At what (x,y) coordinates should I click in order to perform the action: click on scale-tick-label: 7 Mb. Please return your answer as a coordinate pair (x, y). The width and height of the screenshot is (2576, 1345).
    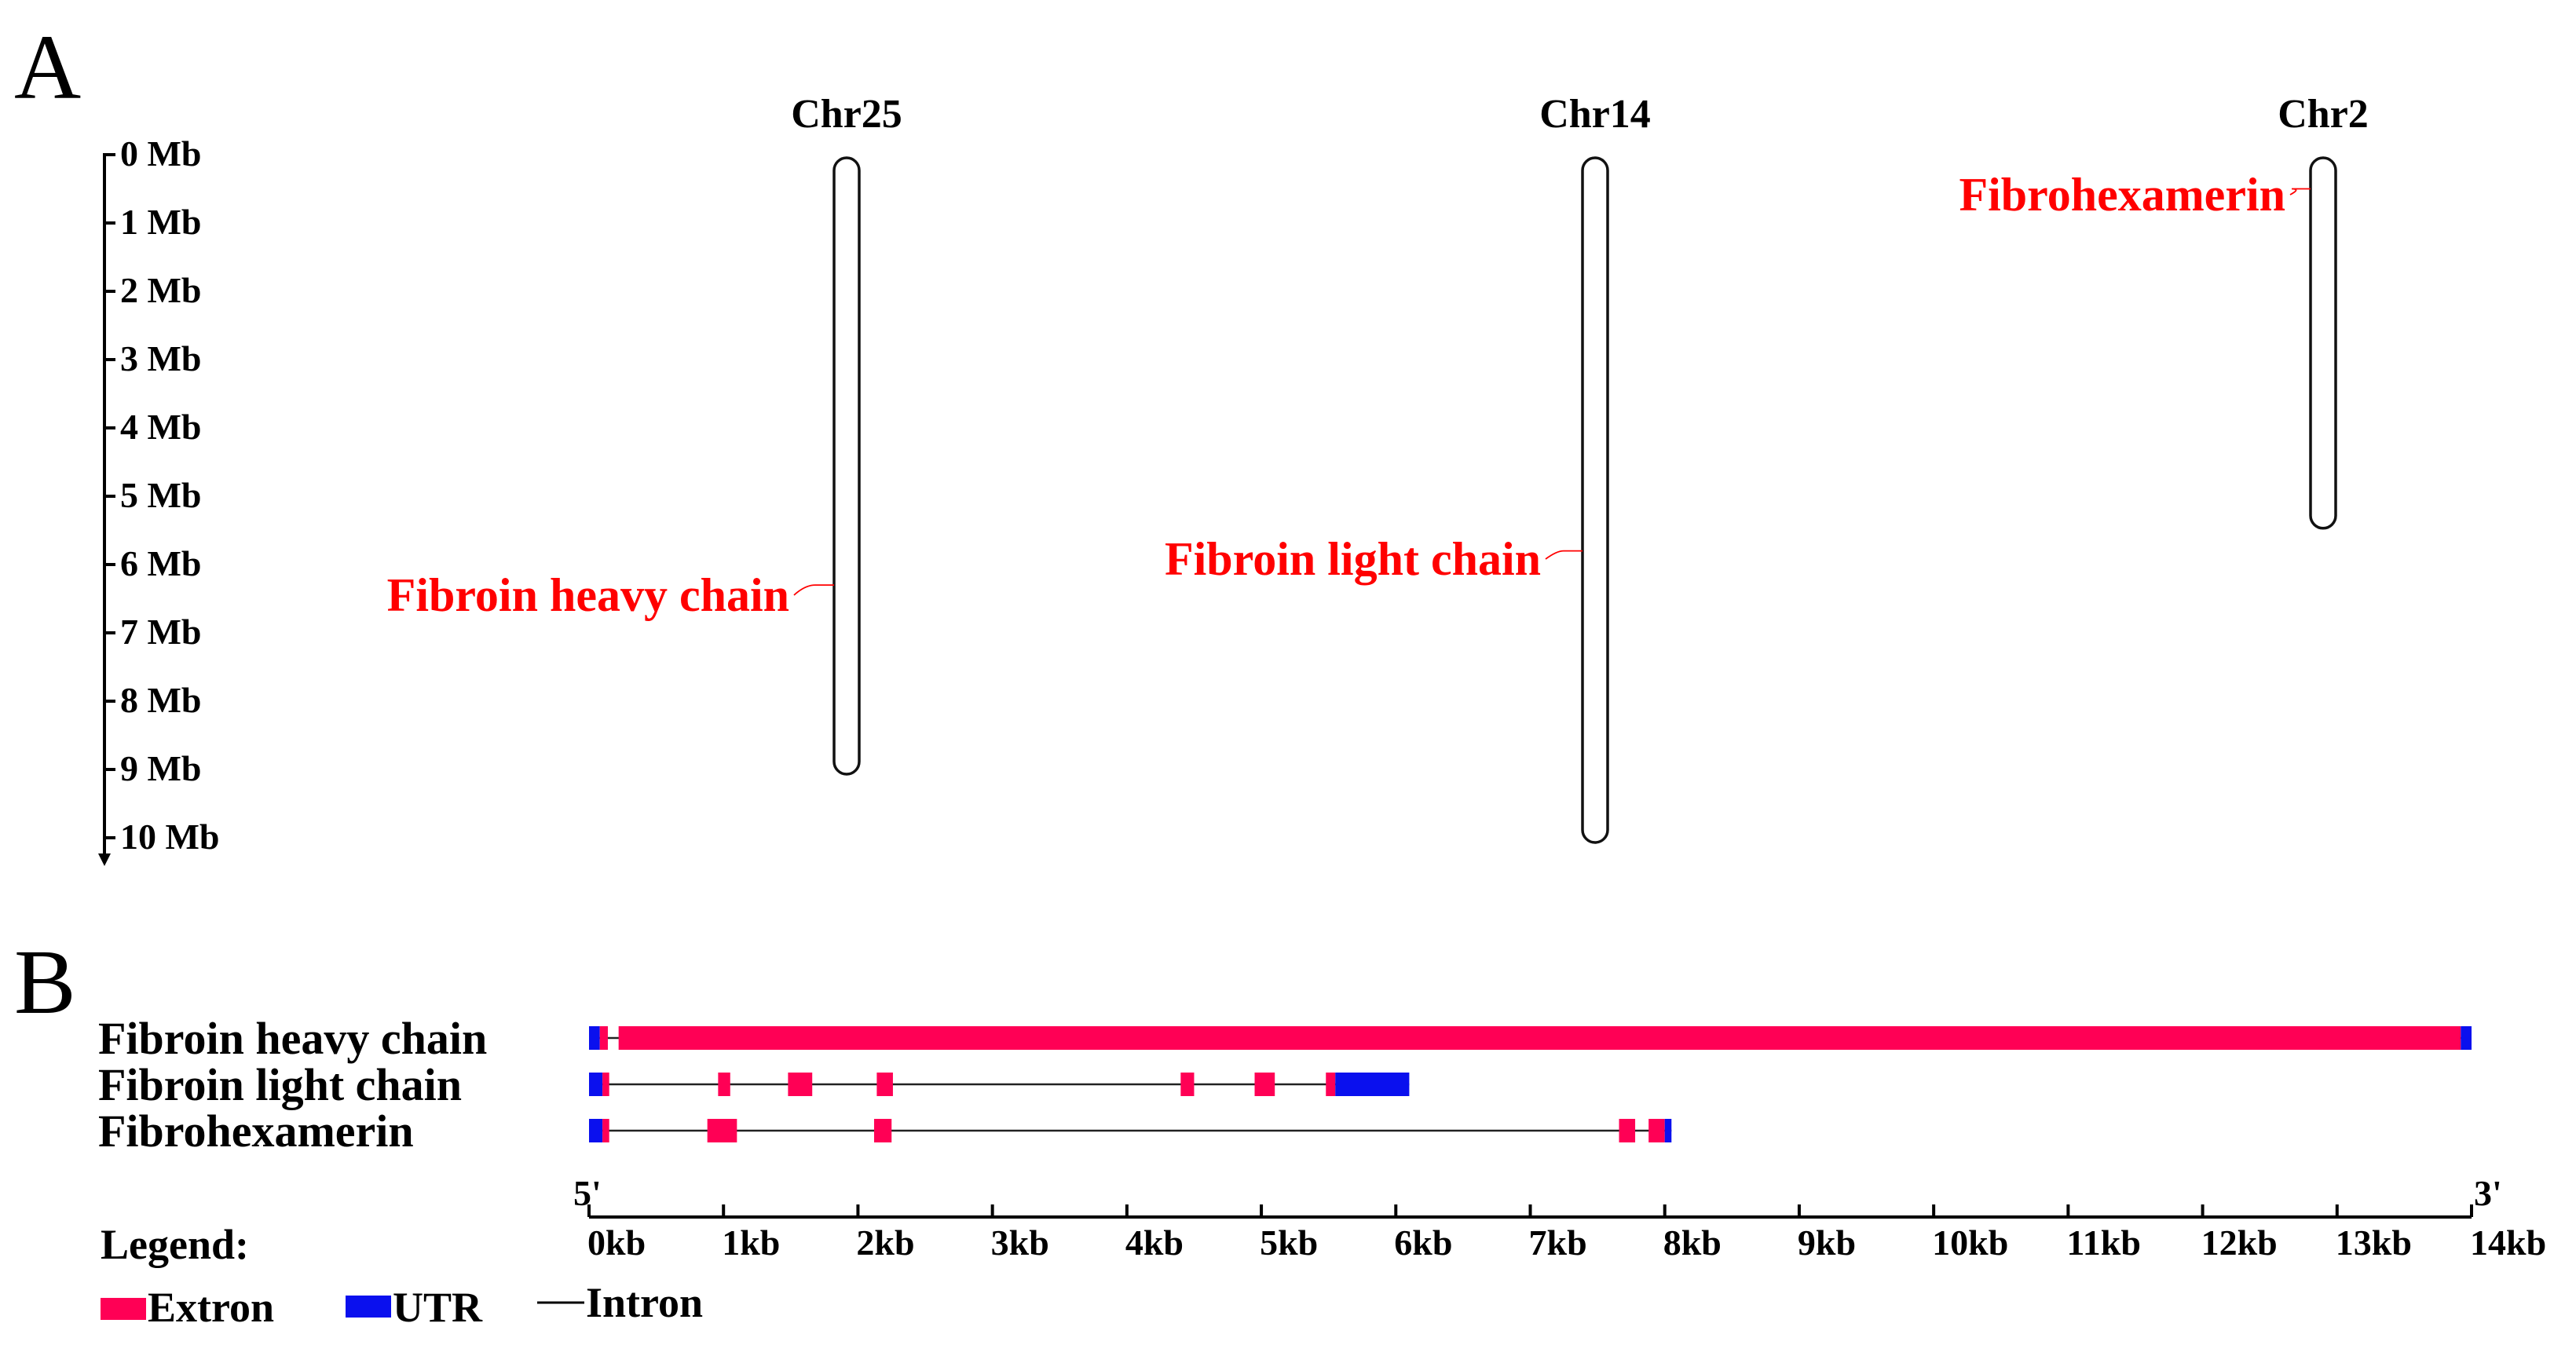
    Looking at the image, I should click on (161, 632).